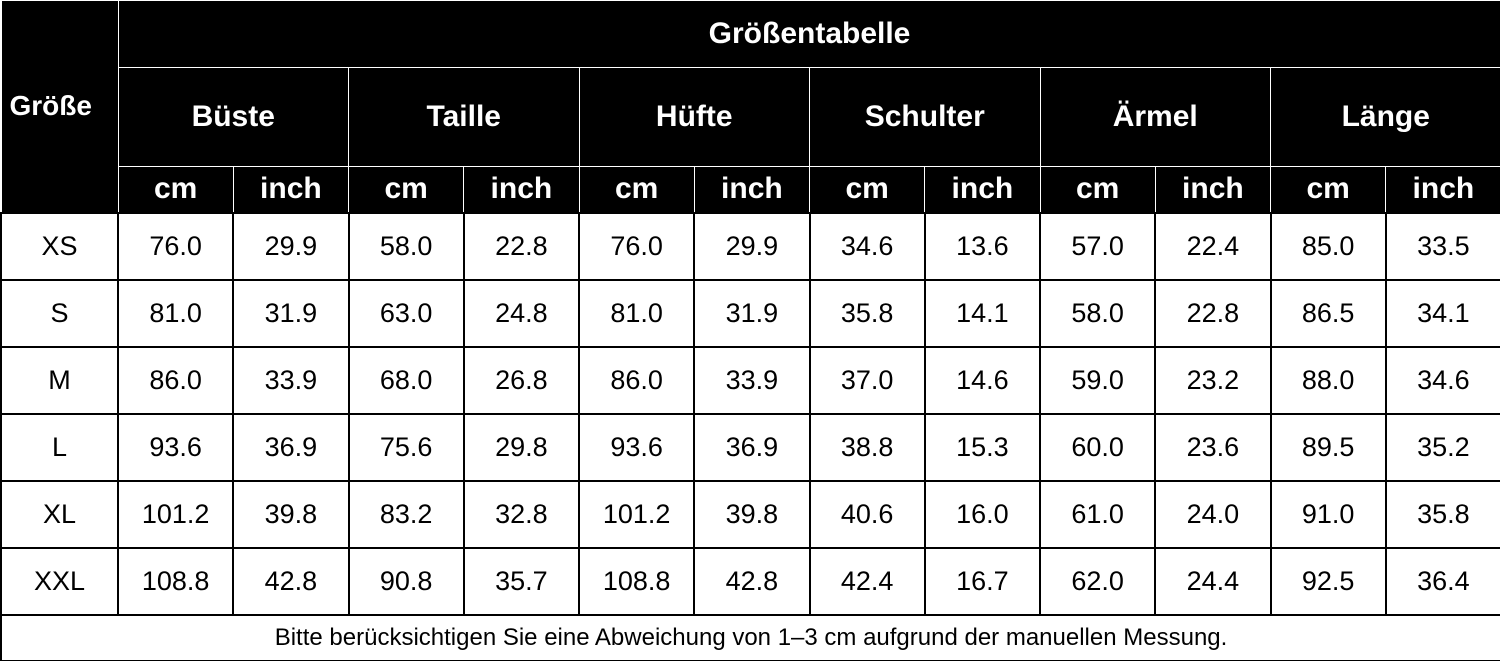  Describe the element at coordinates (1155, 117) in the screenshot. I see `measurement-header: Ärmel` at that location.